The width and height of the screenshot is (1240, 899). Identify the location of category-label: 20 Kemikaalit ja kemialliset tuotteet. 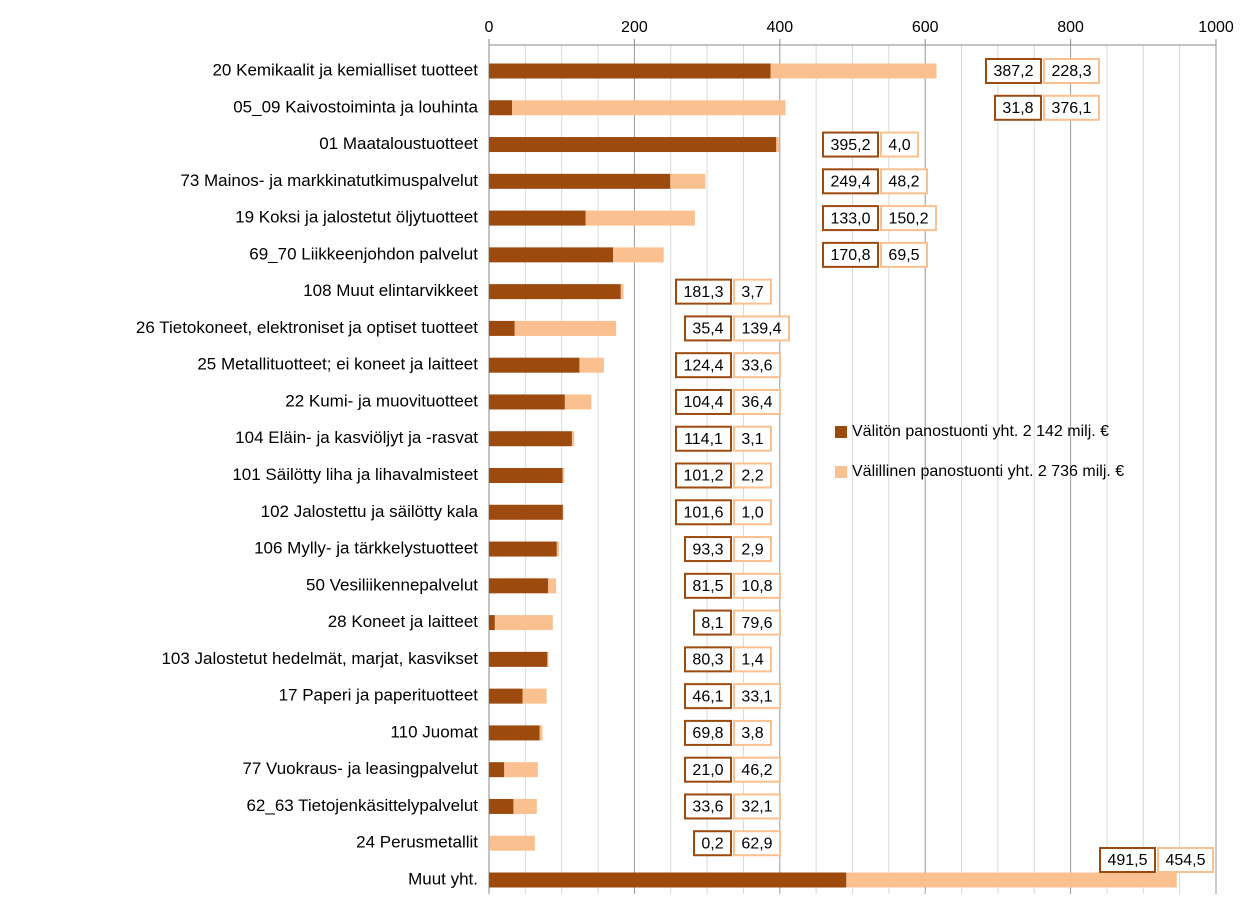
(345, 69).